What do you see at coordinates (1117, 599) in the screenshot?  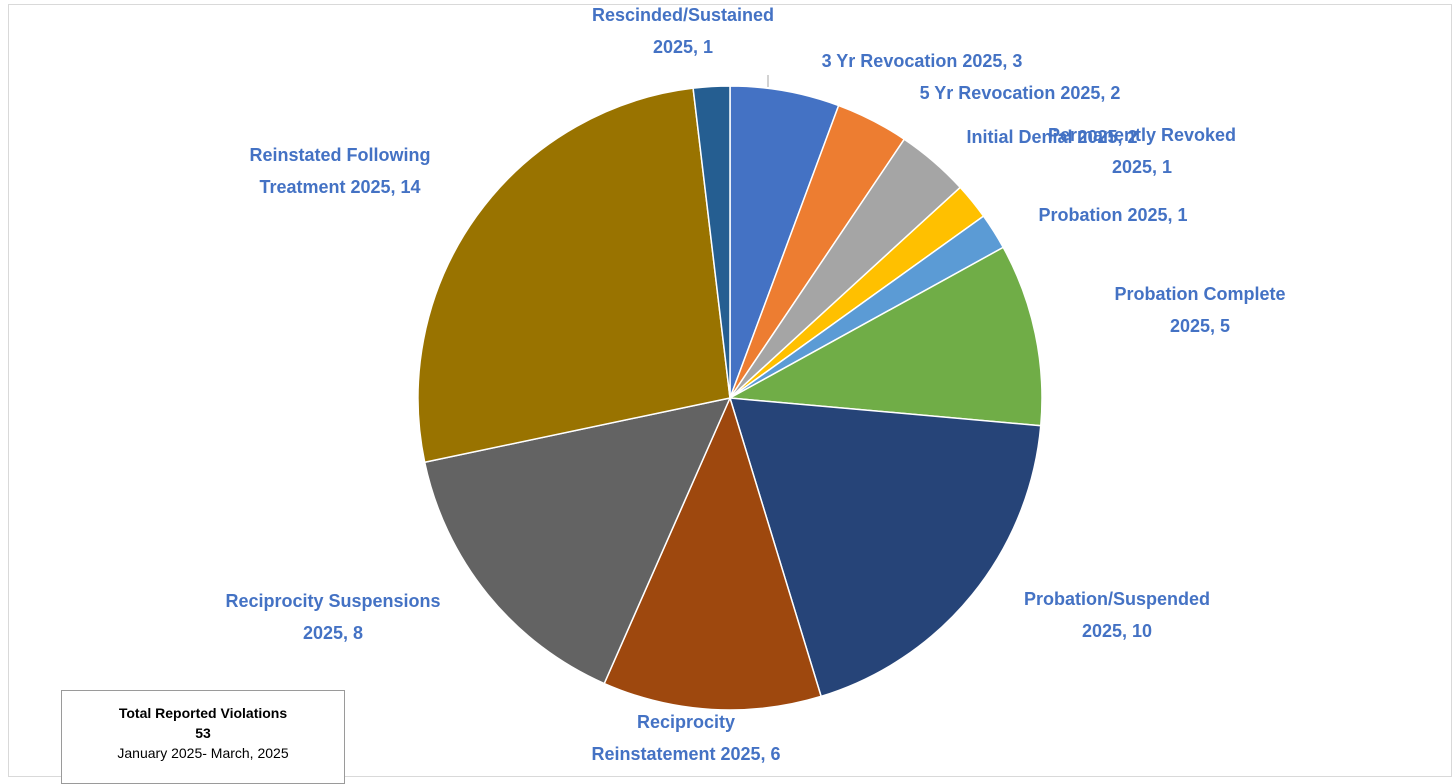 I see `pie-label-line: Probation/Suspended` at bounding box center [1117, 599].